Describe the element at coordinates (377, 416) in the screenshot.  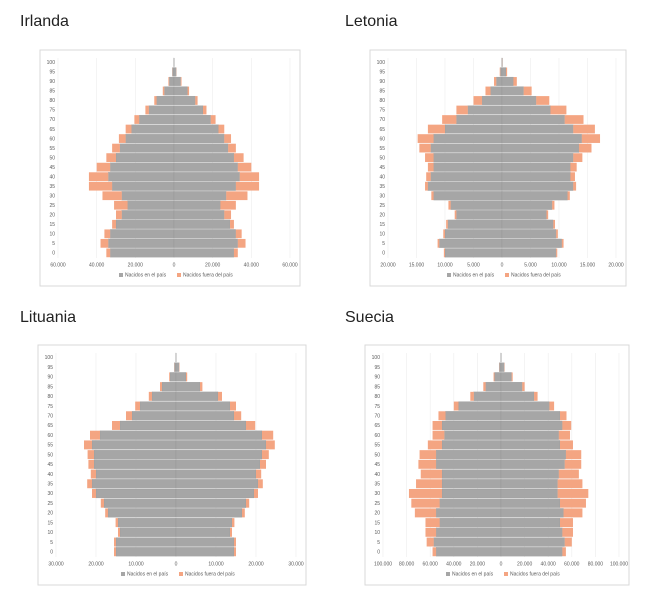
I see `y-tick-label: 70` at that location.